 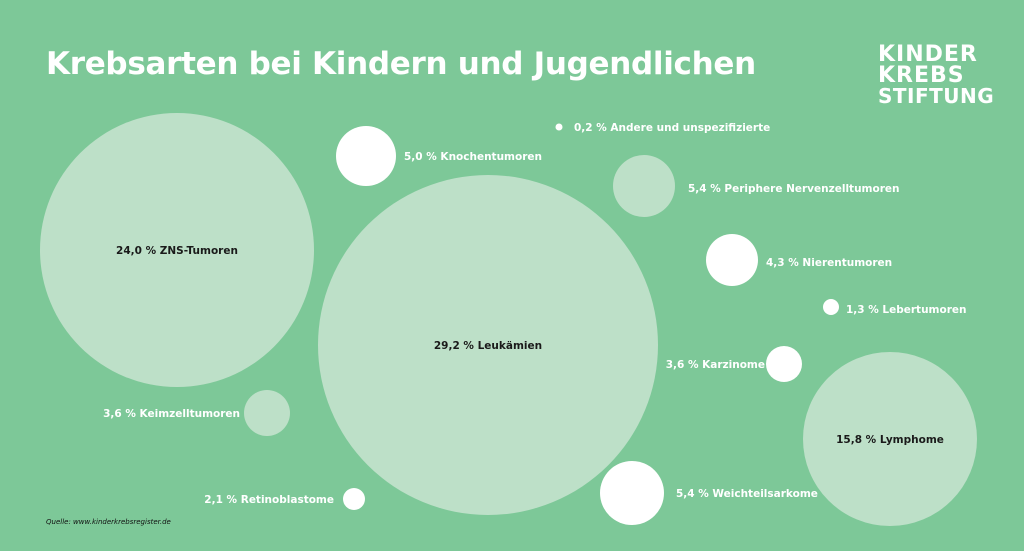 What do you see at coordinates (672, 128) in the screenshot?
I see `bubble-label-4: 0,2 % Andere und unspezifizierte` at bounding box center [672, 128].